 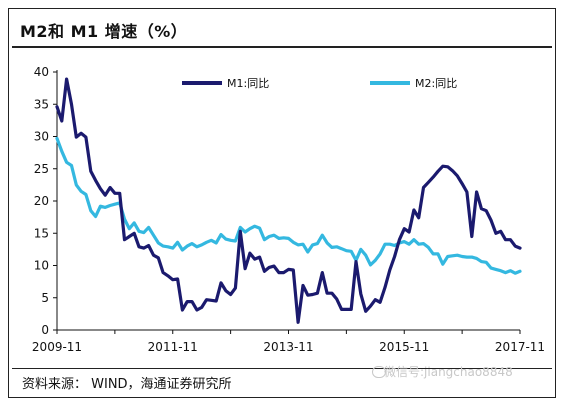 What do you see at coordinates (41, 201) in the screenshot?
I see `y-tick-label: 20` at bounding box center [41, 201].